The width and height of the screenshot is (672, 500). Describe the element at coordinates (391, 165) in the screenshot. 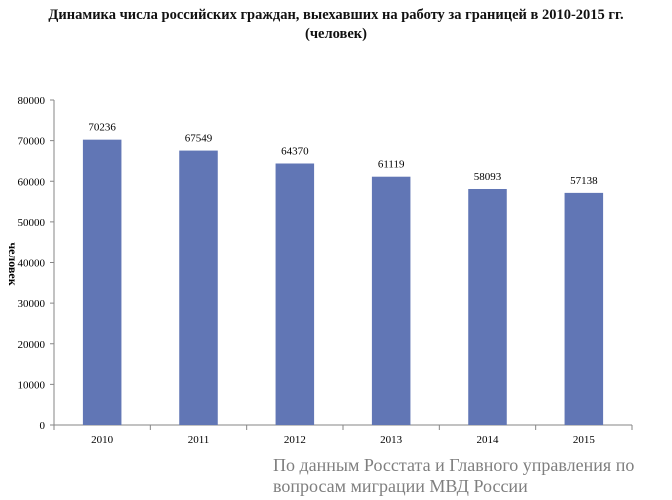

I see `data-label-2013: 61119` at that location.